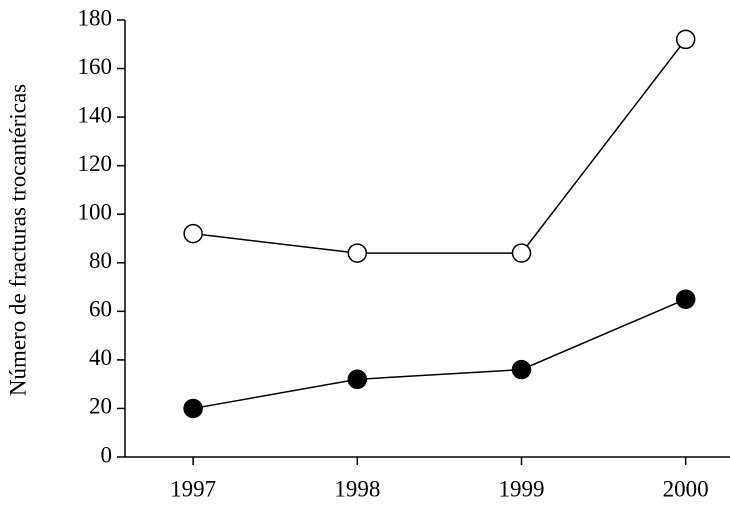  What do you see at coordinates (95, 17) in the screenshot?
I see `y-tick-label: 180` at bounding box center [95, 17].